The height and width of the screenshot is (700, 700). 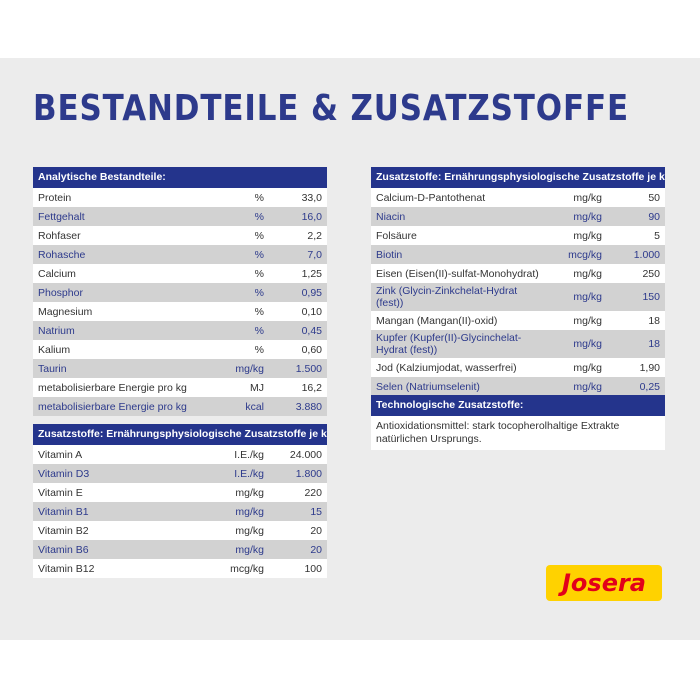 I want to click on row-name: Calcium, so click(x=57, y=273).